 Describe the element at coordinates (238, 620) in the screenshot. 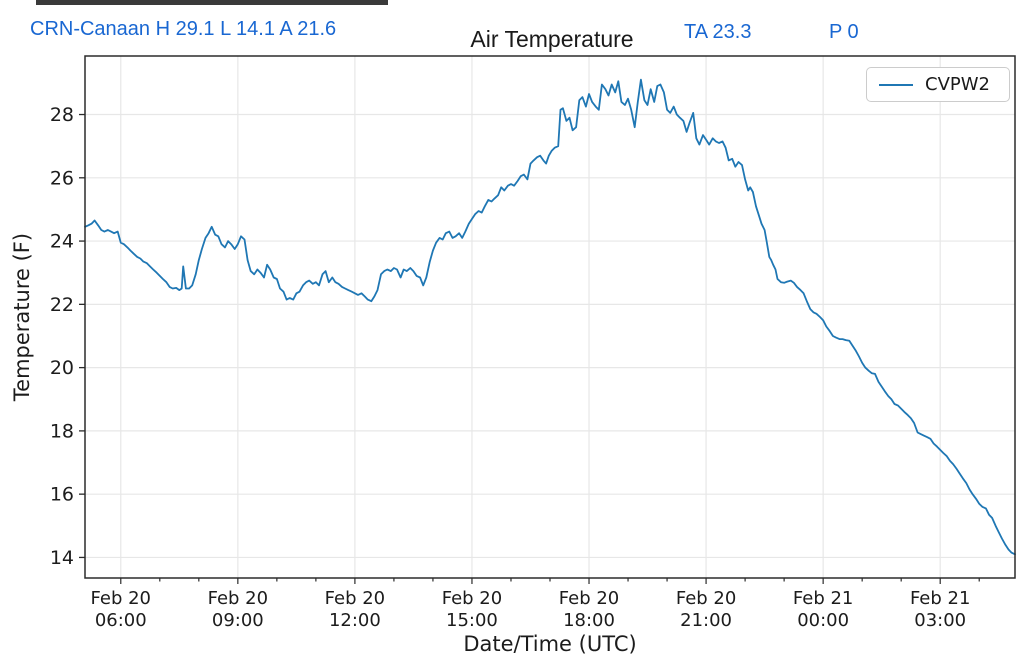

I see `x-tick-time-label: 09:00` at that location.